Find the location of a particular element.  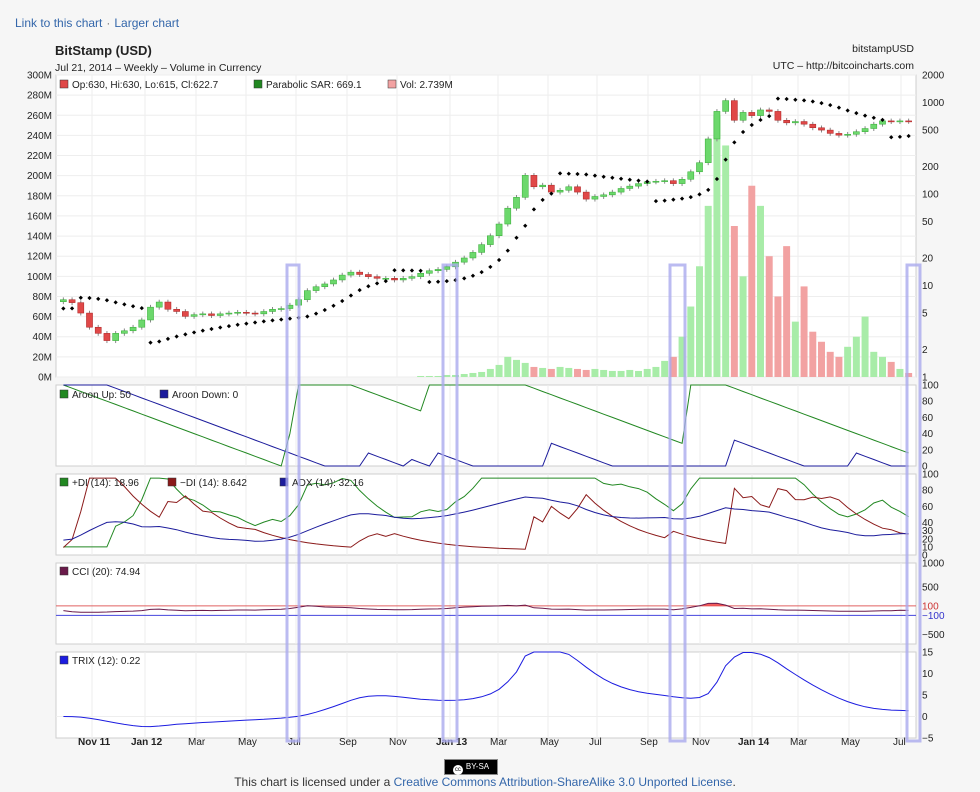

left-axis-tick: 300M is located at coordinates (39, 76).